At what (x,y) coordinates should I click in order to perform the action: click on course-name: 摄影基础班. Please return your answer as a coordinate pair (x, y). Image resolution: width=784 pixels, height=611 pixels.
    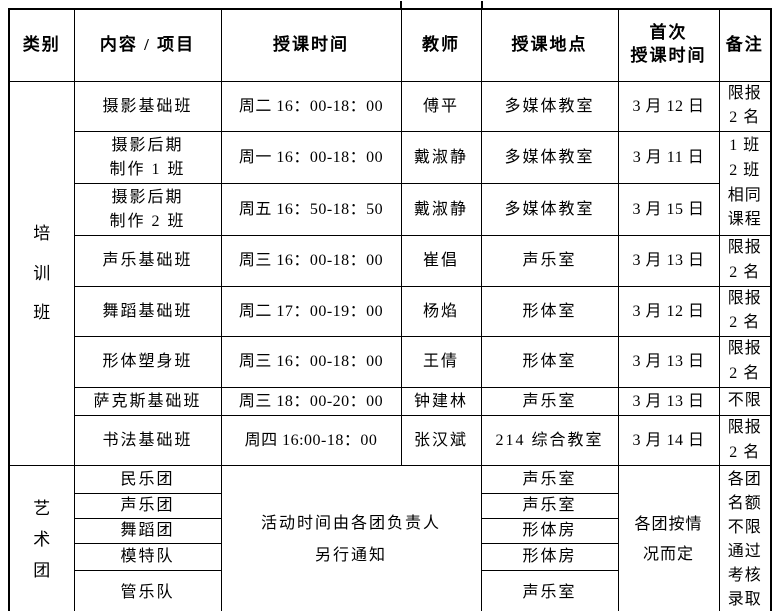
    Looking at the image, I should click on (147, 106).